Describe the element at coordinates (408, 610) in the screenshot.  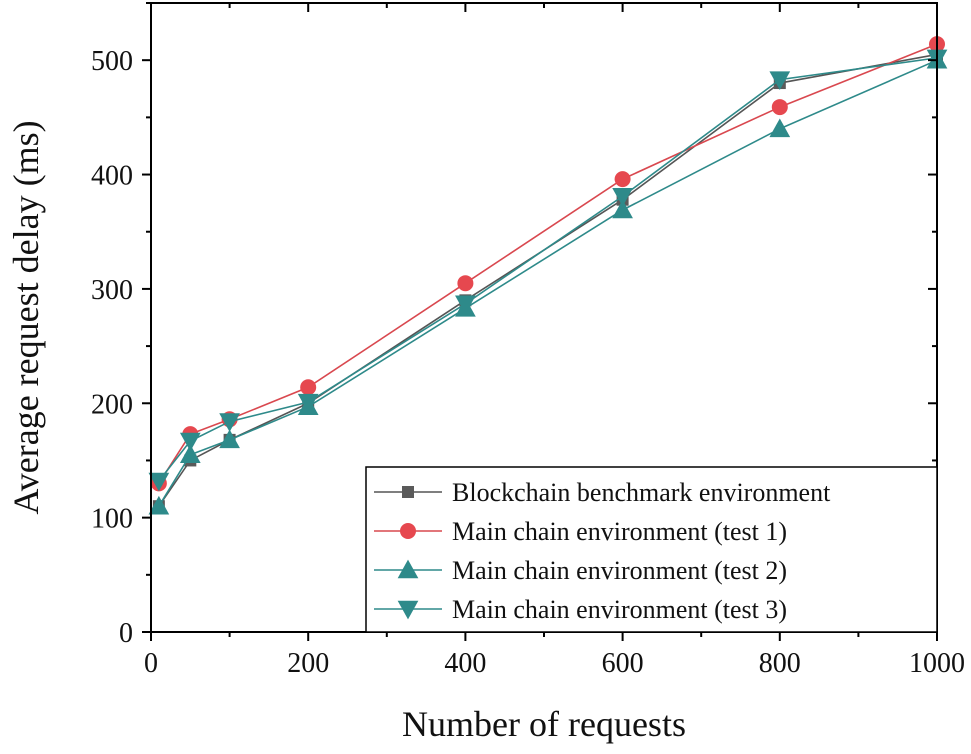
I see `legend-marker-triangle-down` at that location.